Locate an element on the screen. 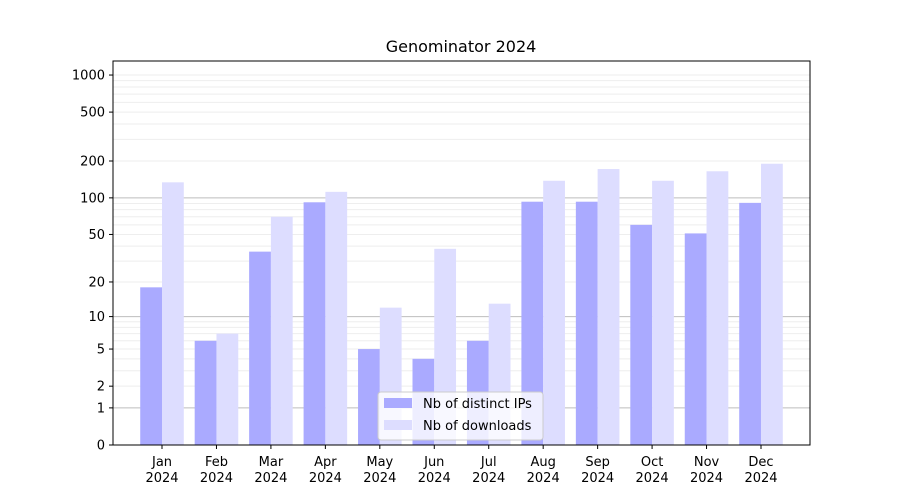 The image size is (900, 500). y-tick-label: 1000 is located at coordinates (88, 76).